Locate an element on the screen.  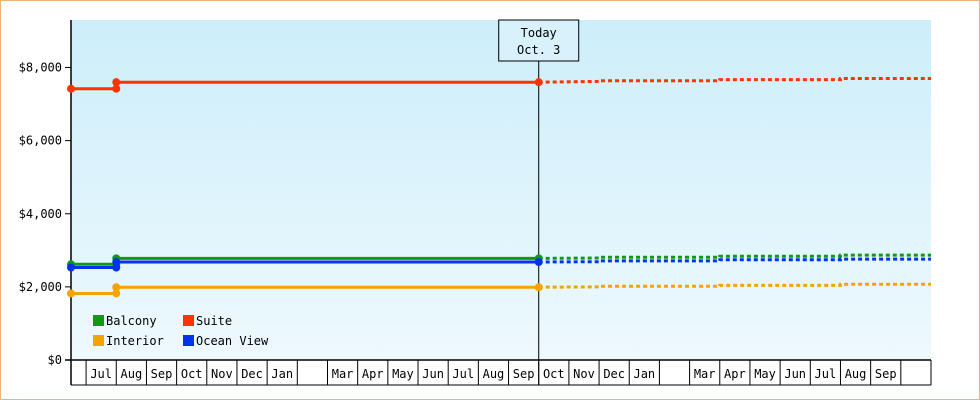
legend-swatch-balcony is located at coordinates (98, 320).